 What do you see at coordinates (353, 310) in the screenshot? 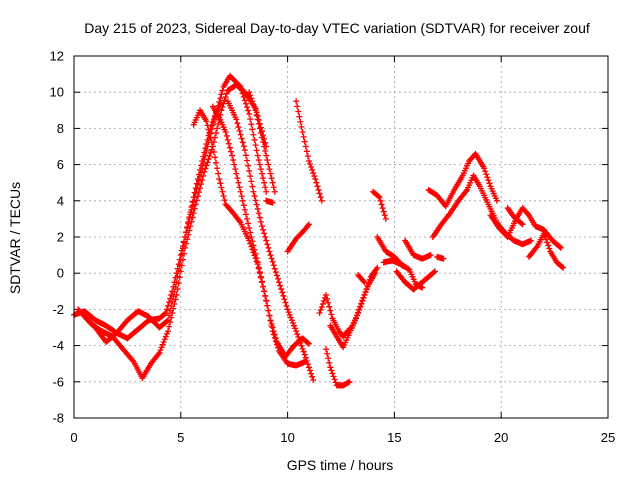
I see `series-track-m` at bounding box center [353, 310].